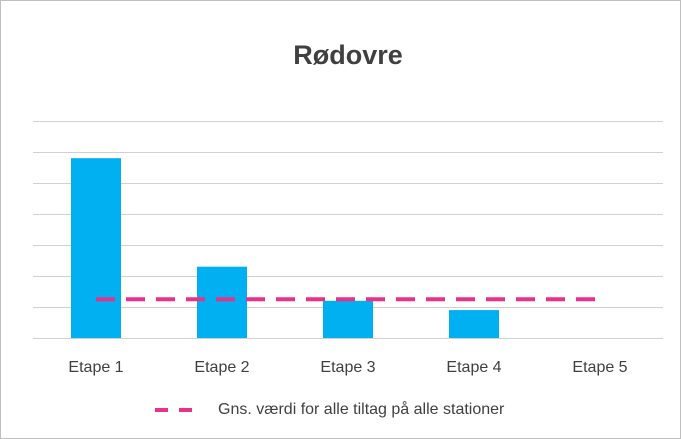 The height and width of the screenshot is (439, 681). Describe the element at coordinates (95, 367) in the screenshot. I see `x-tick-label: Etape 1` at that location.